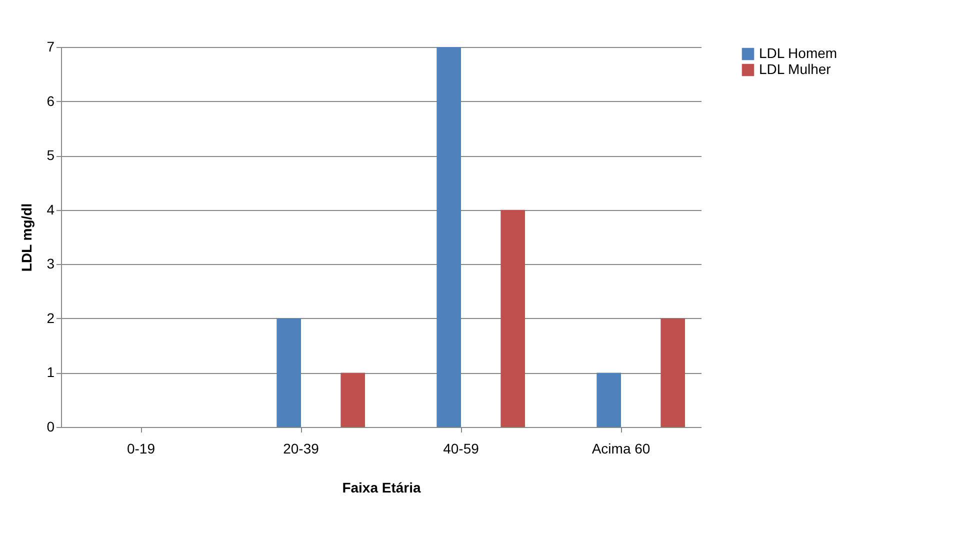 This screenshot has height=536, width=969. Describe the element at coordinates (50, 46) in the screenshot. I see `y-tick-label: 7` at that location.